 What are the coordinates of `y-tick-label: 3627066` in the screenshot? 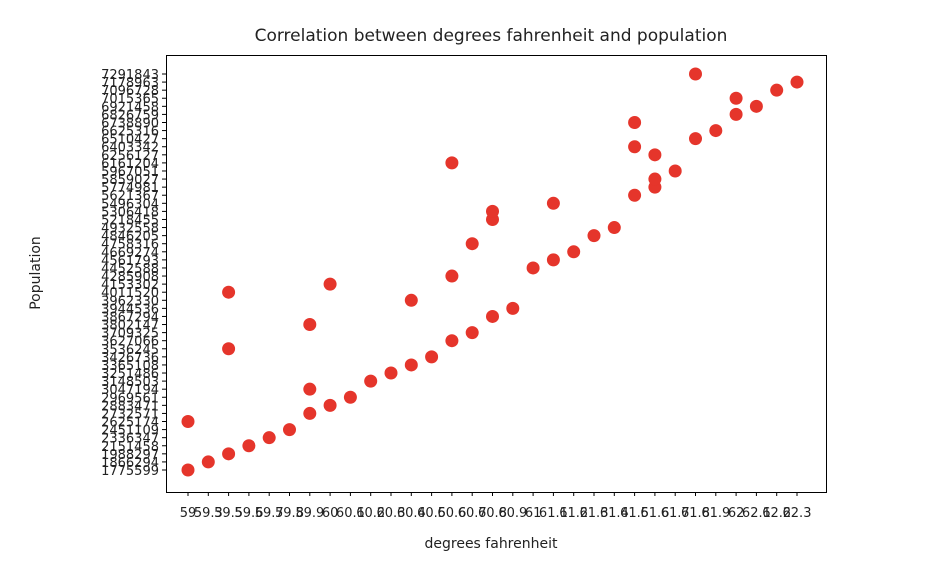 It's located at (130, 342).